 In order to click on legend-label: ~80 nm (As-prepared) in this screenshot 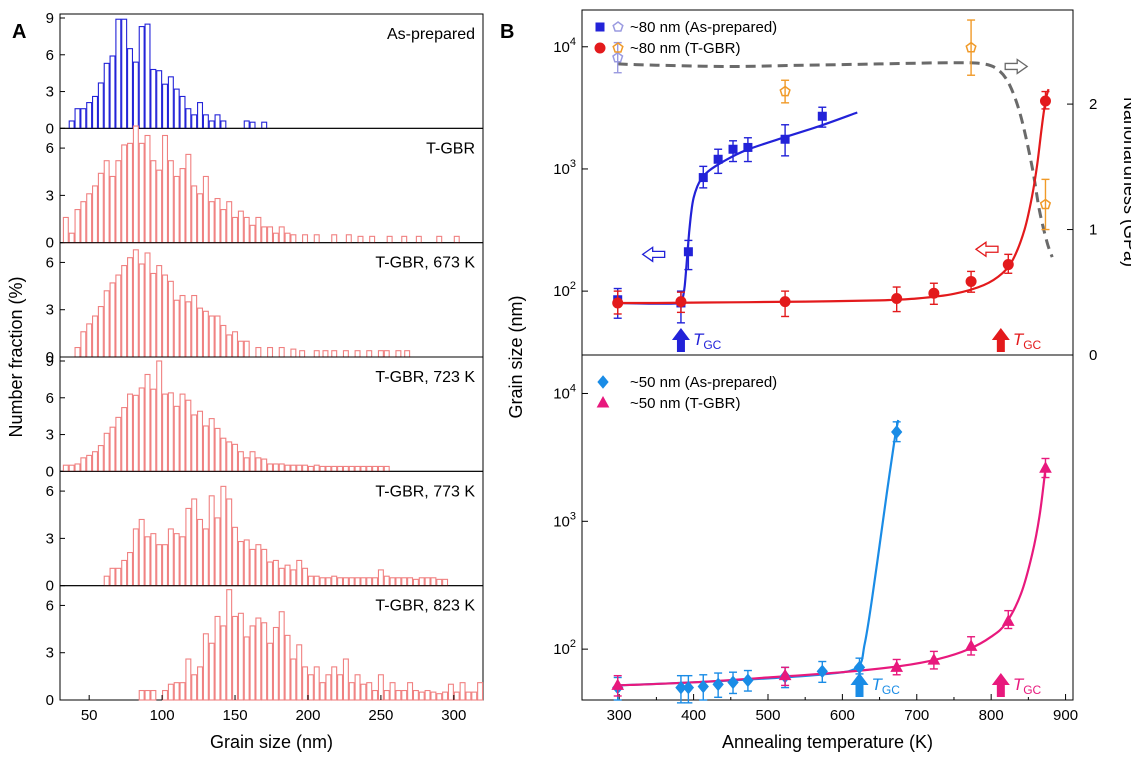, I will do `click(703, 27)`.